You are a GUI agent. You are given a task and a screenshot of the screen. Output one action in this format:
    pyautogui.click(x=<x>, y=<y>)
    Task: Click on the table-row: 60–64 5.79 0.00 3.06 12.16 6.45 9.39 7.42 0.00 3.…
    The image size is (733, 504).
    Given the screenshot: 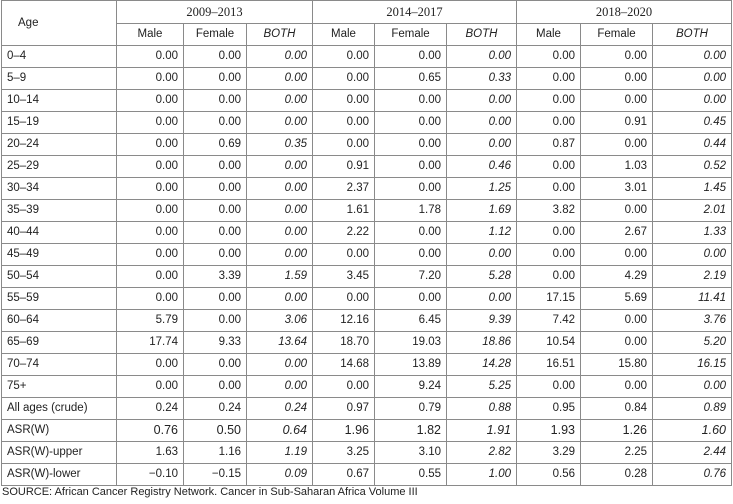 What is the action you would take?
    pyautogui.click(x=366, y=320)
    